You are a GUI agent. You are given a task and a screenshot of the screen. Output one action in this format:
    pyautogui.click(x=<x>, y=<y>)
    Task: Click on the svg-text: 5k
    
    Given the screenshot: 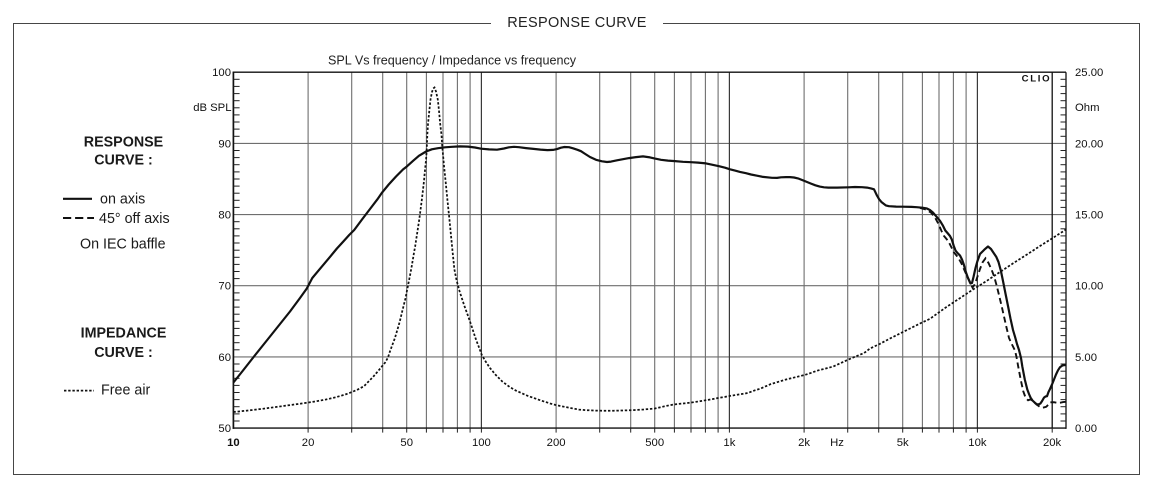 What is the action you would take?
    pyautogui.click(x=903, y=443)
    